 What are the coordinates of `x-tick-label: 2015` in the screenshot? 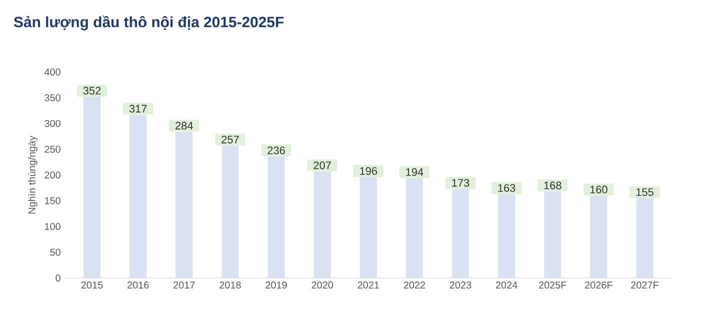 It's located at (92, 285).